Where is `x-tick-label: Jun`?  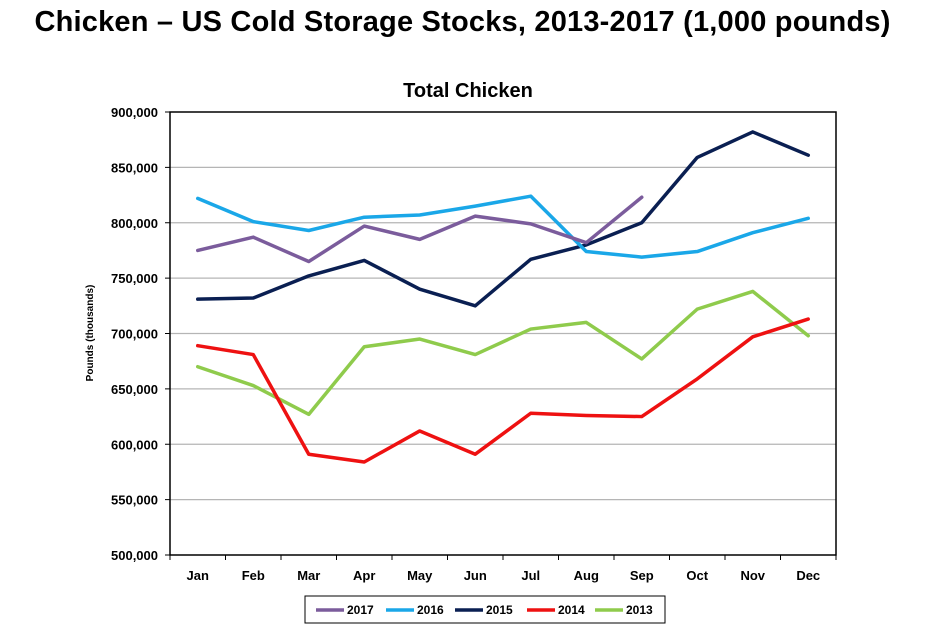 x-tick-label: Jun is located at coordinates (475, 575).